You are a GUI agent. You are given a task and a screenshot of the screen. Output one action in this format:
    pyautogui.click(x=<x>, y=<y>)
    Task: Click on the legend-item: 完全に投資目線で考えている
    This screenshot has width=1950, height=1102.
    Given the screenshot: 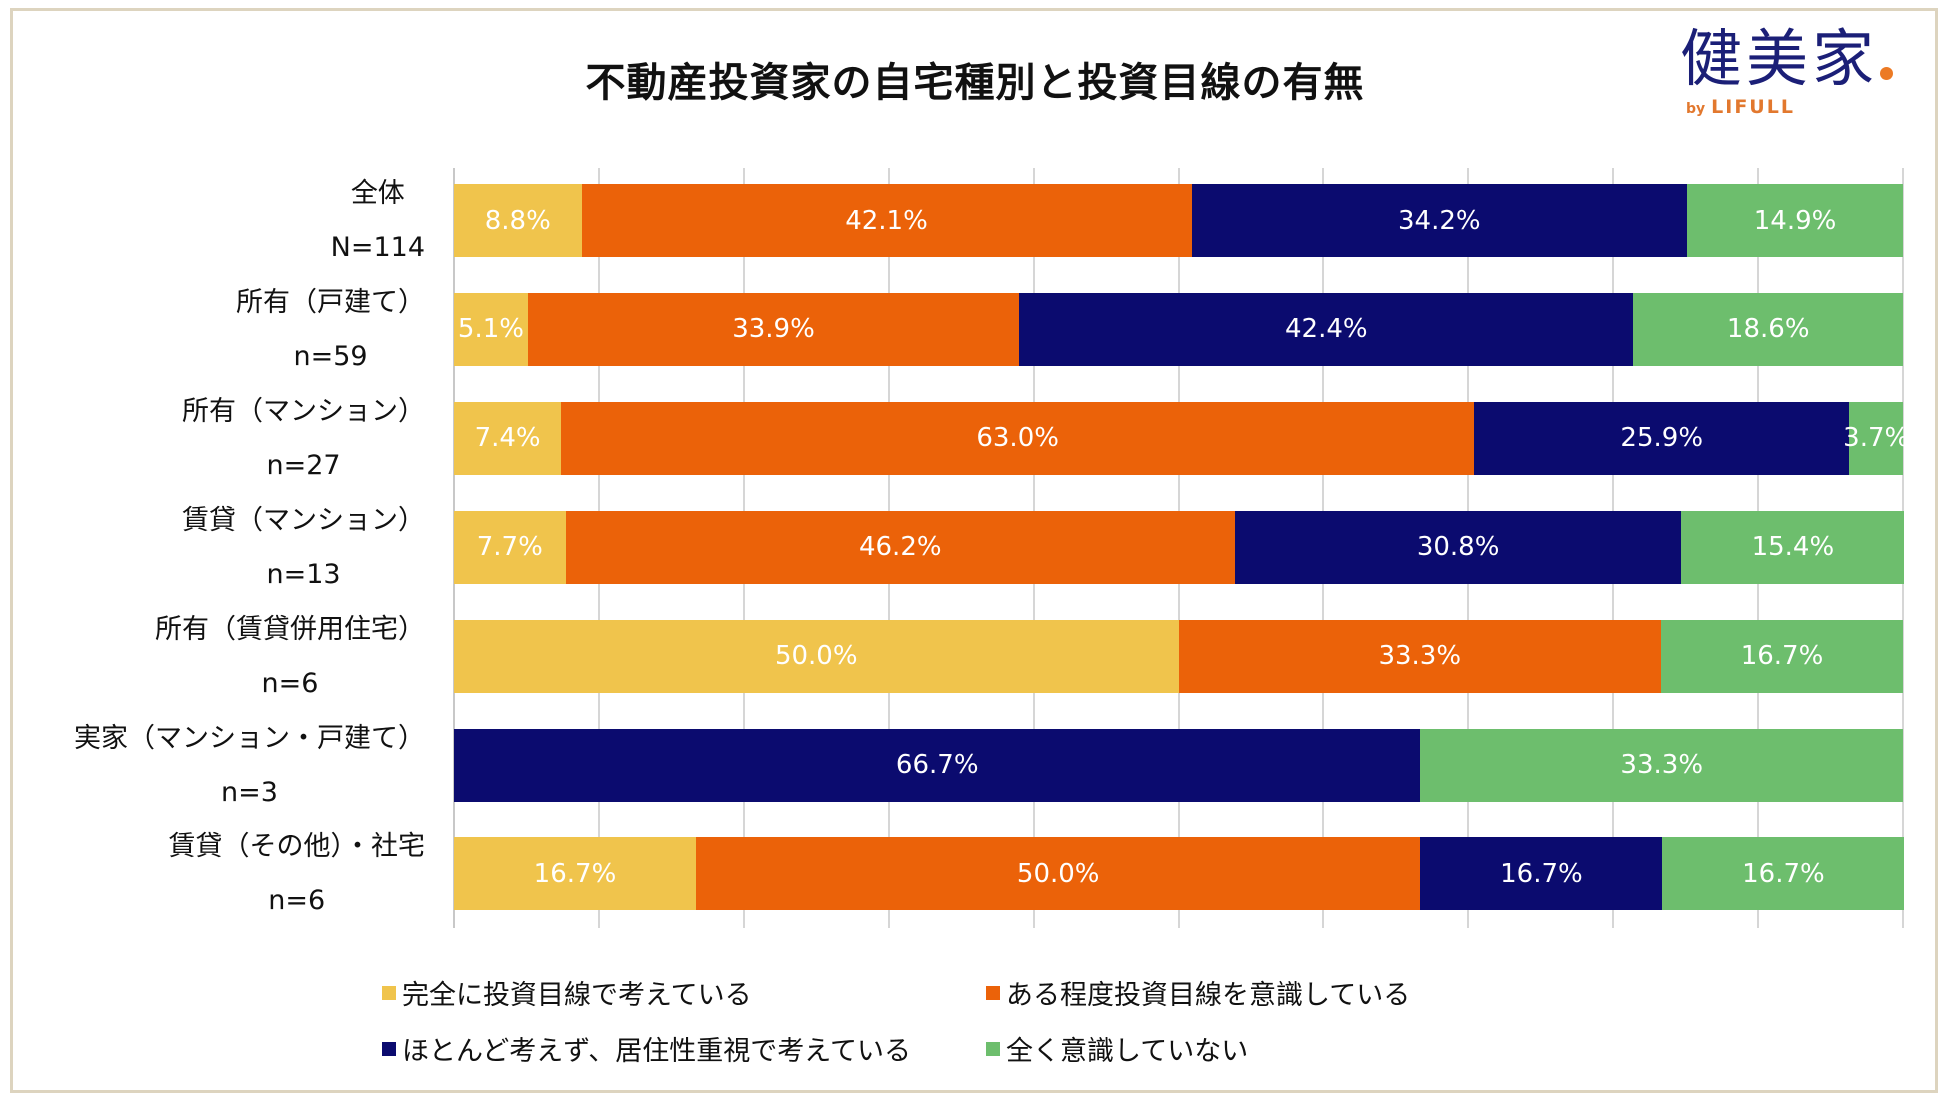 What is the action you would take?
    pyautogui.click(x=567, y=992)
    